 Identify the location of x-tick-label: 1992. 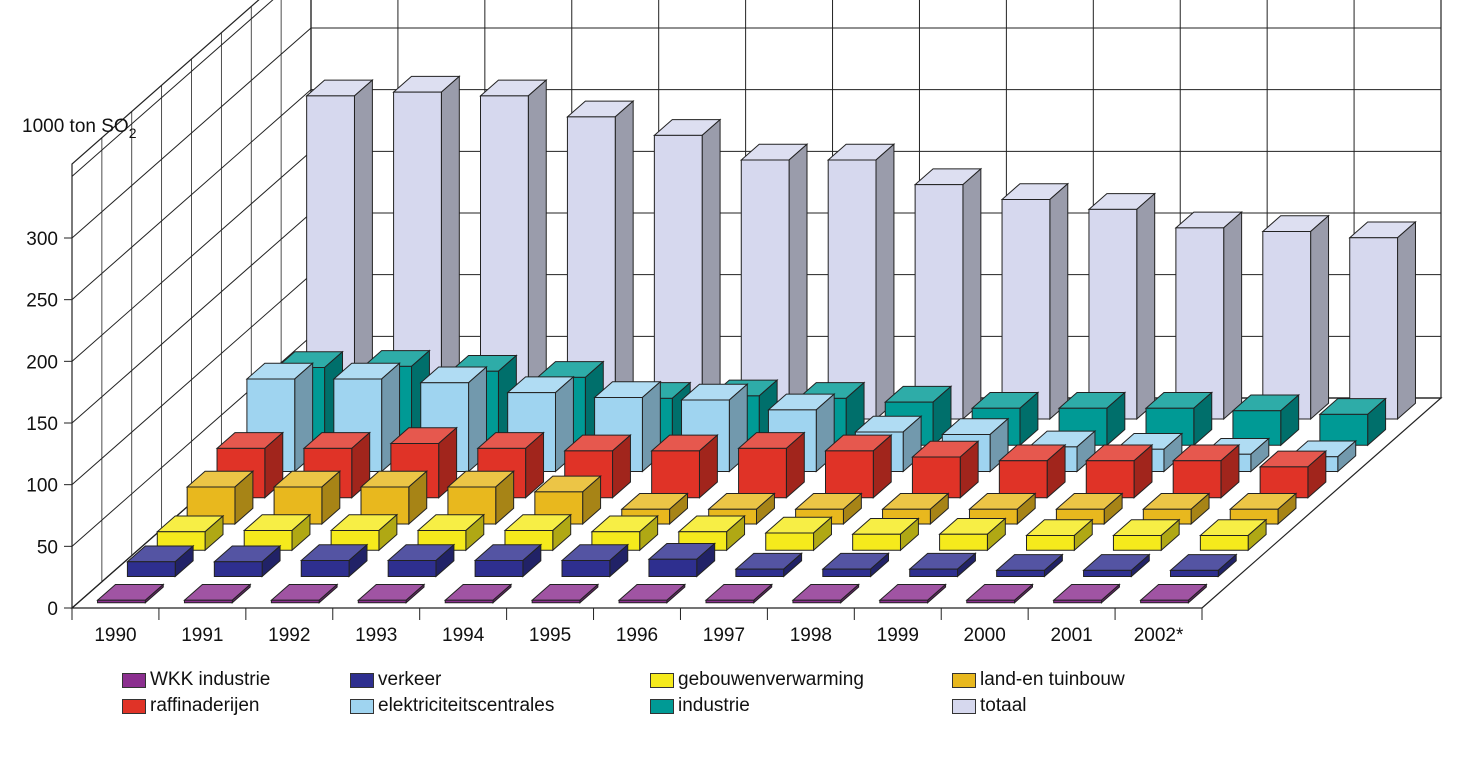
(289, 635).